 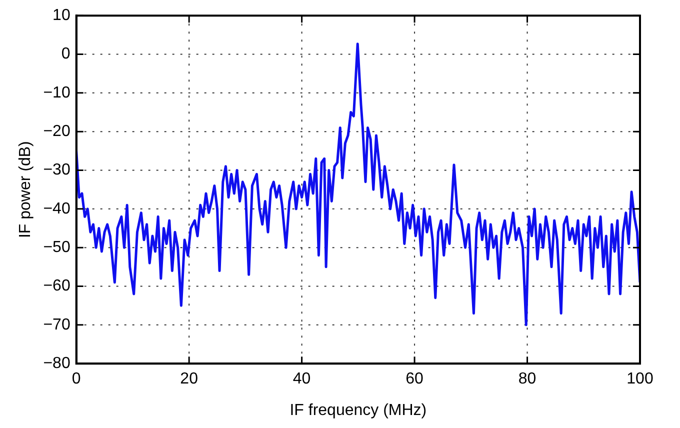 I want to click on y-tick-label: 0, so click(x=65, y=54).